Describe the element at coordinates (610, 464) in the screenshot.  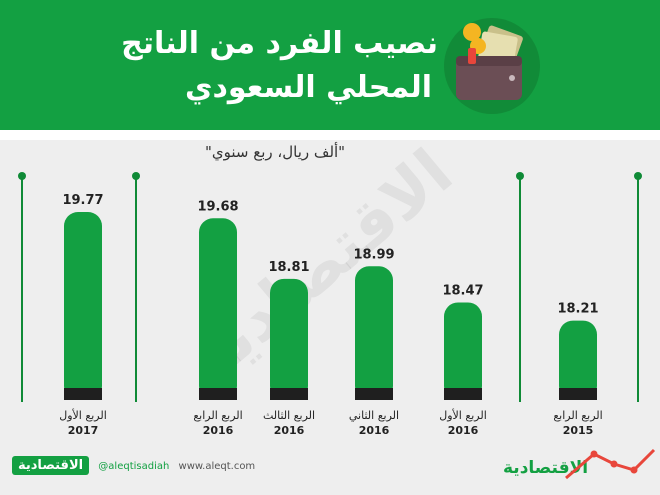
I see `trend-line-icon` at that location.